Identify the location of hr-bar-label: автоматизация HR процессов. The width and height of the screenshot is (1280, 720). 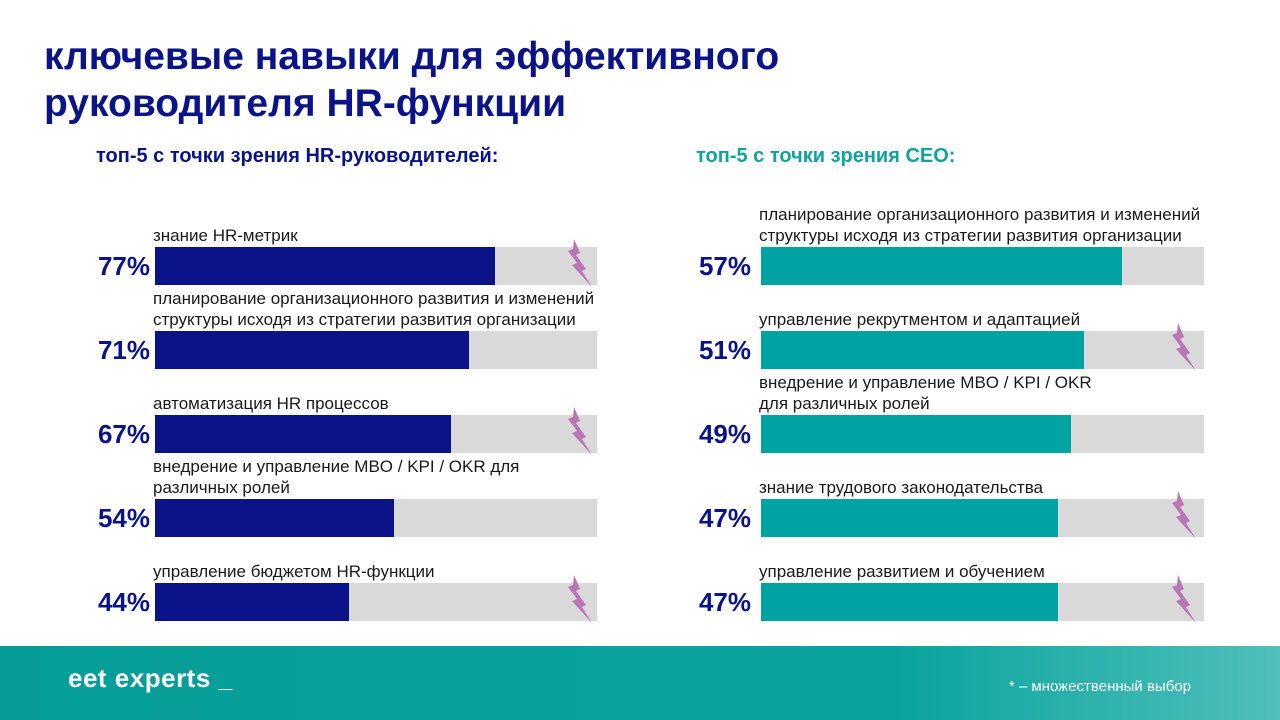
(271, 403).